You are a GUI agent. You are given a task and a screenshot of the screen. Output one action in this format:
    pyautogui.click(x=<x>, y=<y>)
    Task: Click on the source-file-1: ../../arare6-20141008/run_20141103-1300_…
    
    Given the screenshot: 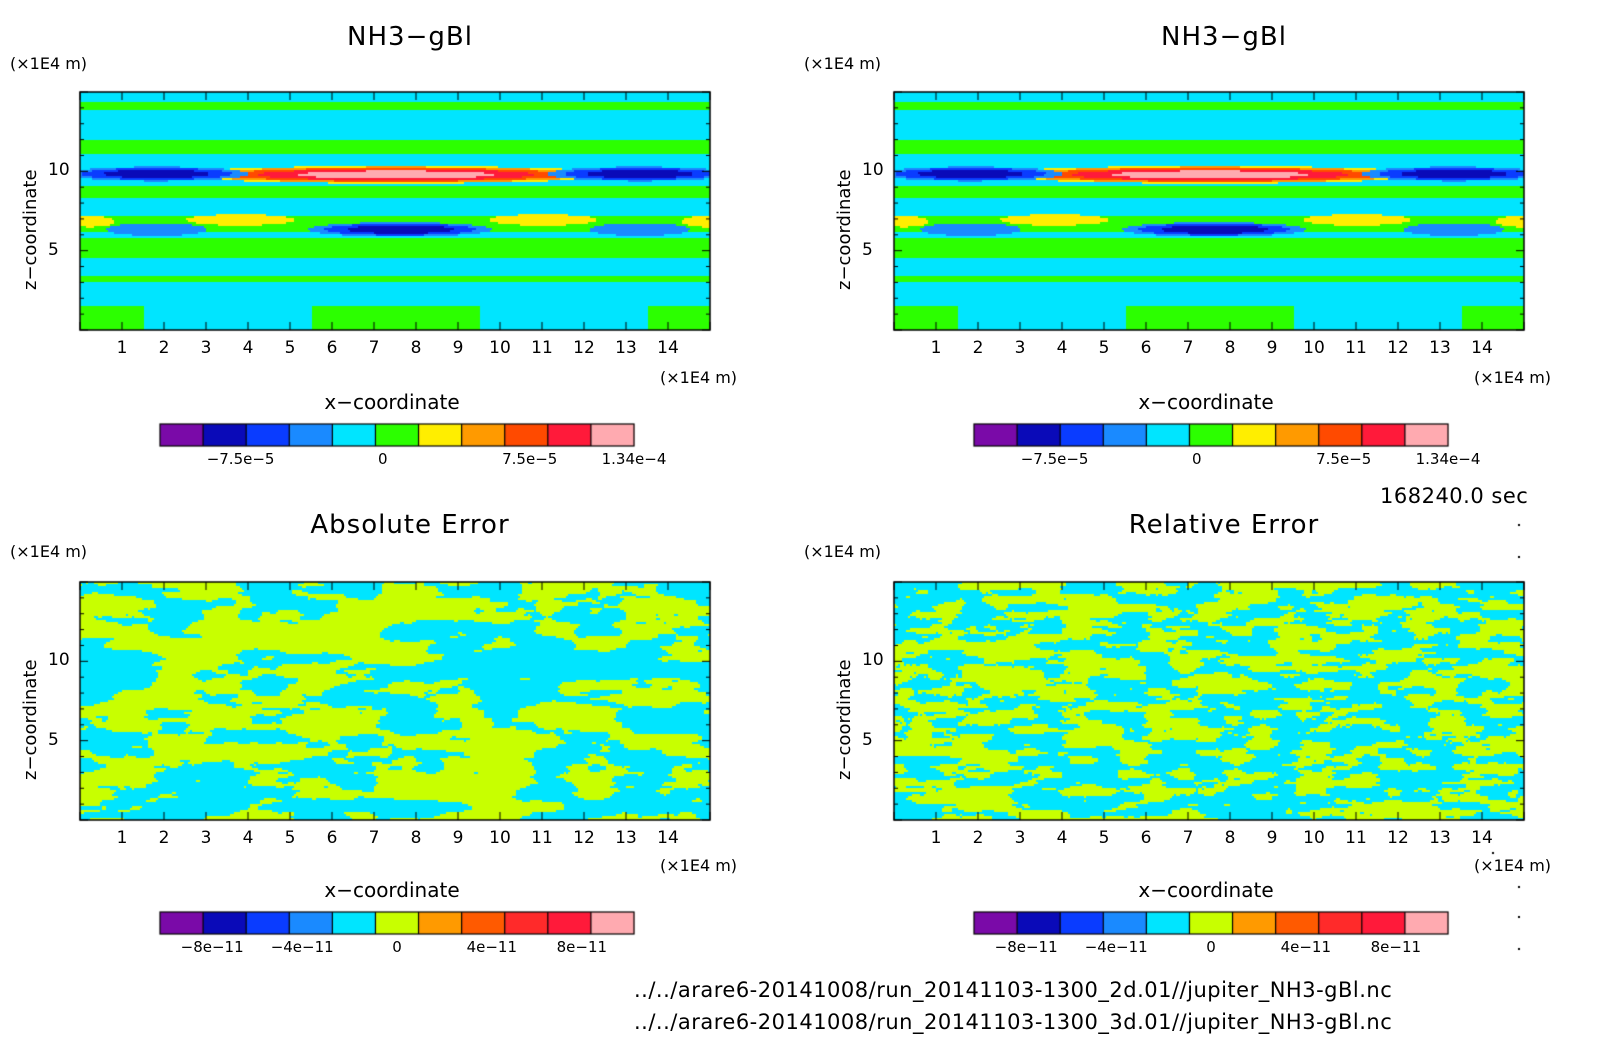 What is the action you would take?
    pyautogui.click(x=1013, y=990)
    